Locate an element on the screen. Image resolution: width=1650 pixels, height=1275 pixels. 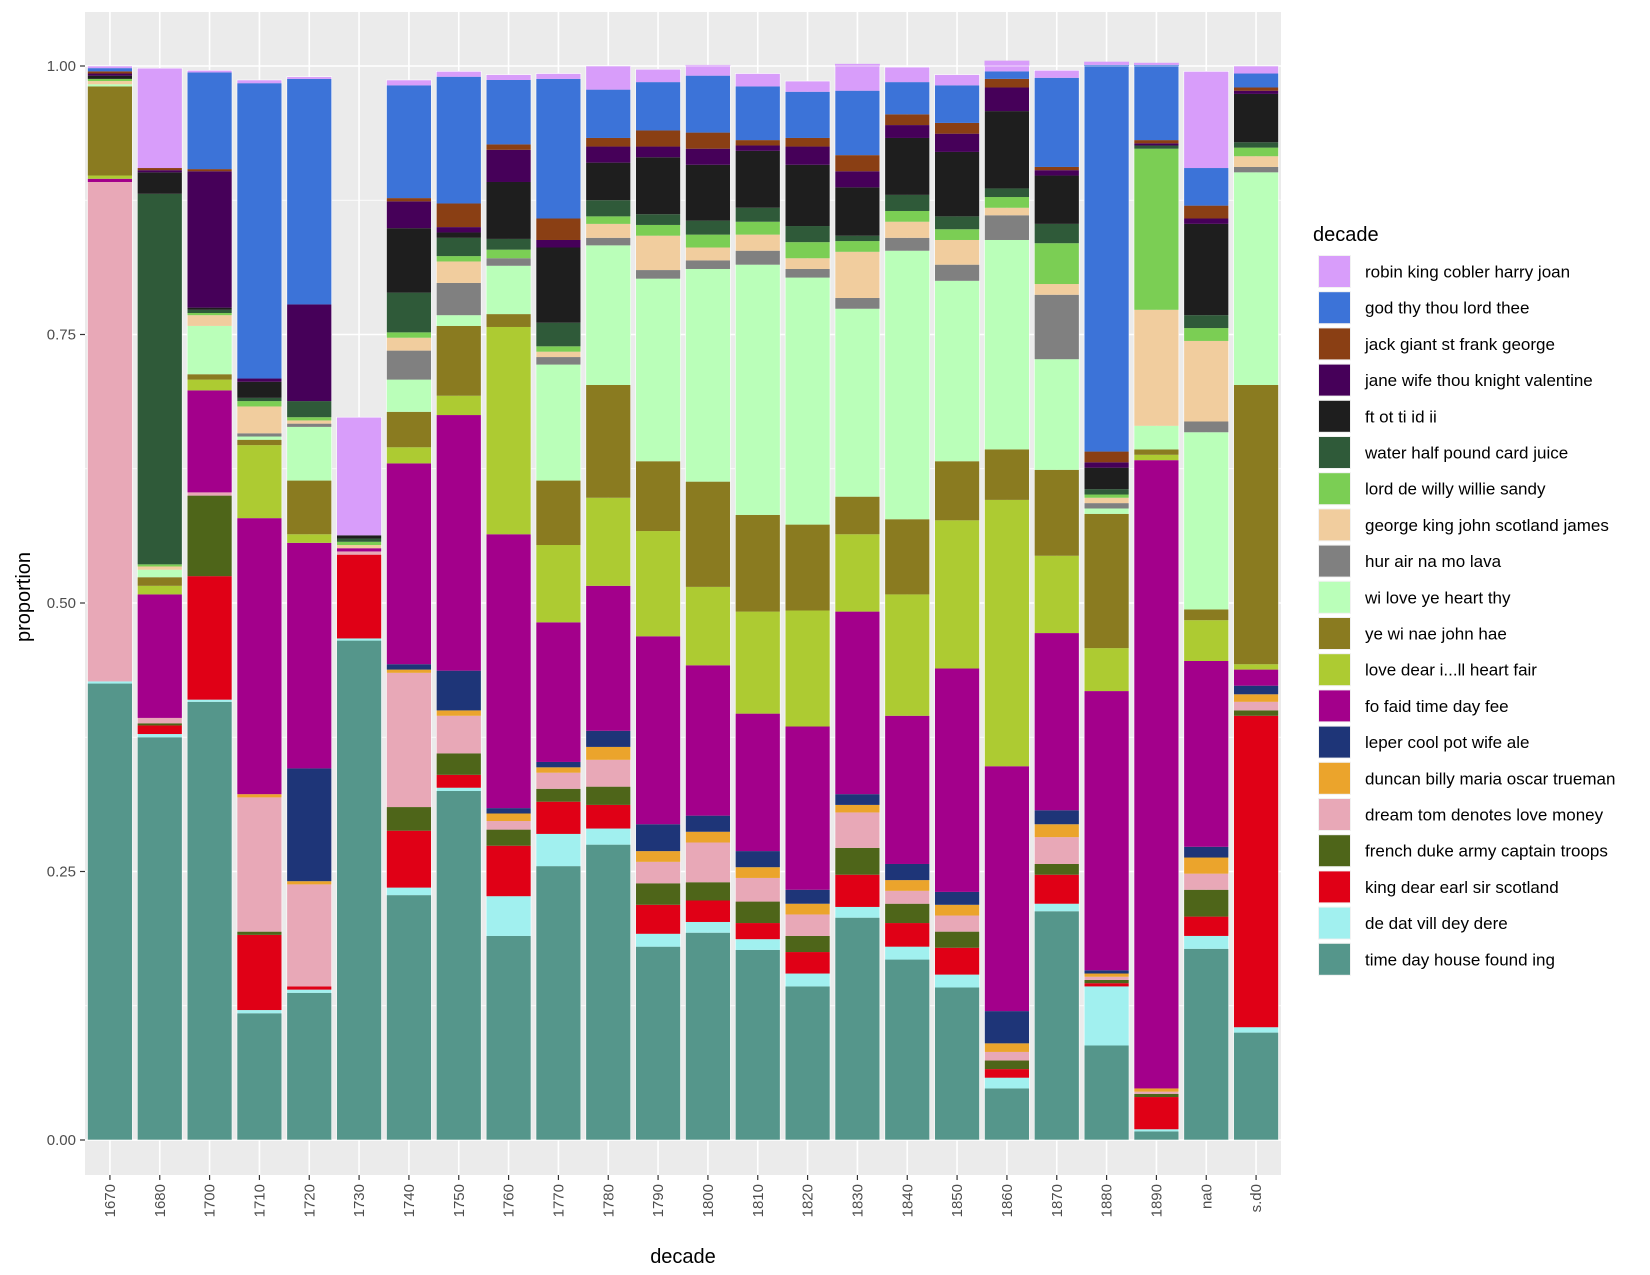
legend-label: de dat vill dey dere is located at coordinates (1436, 923).